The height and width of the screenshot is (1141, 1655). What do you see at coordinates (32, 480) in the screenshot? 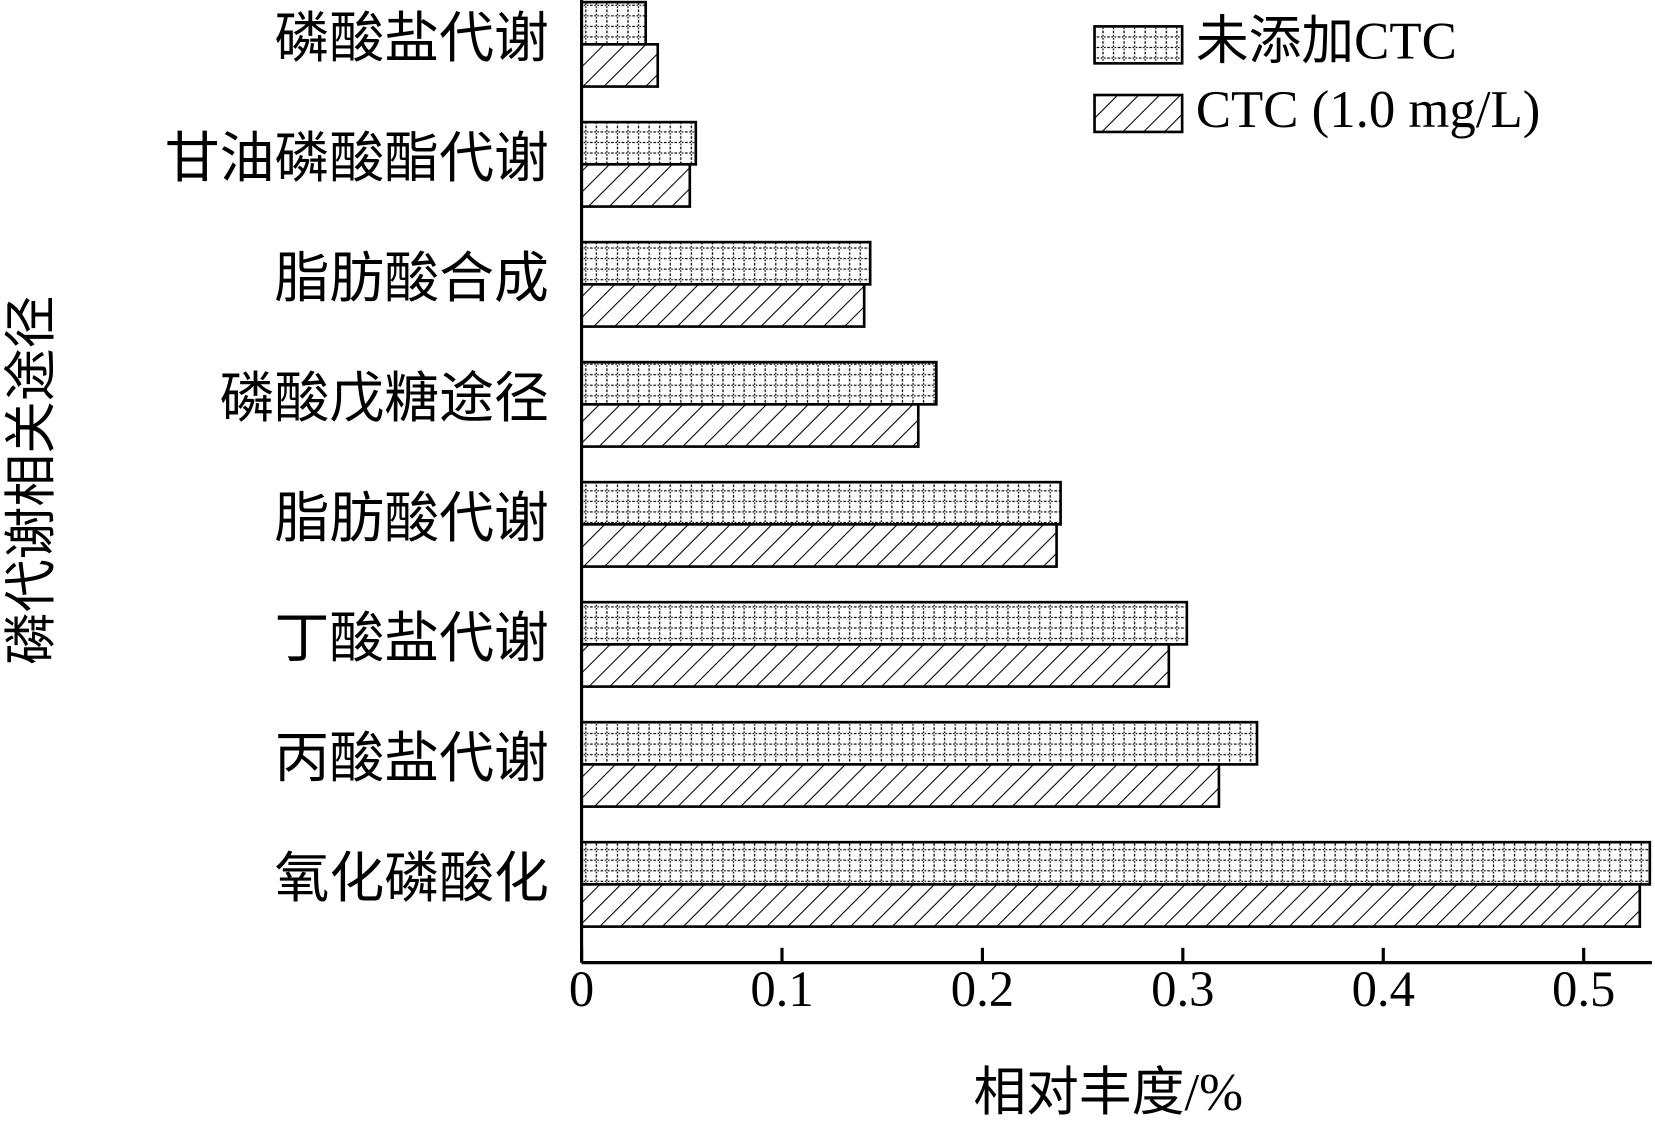
I see `y-axis-title: 磷代谢相关途径` at bounding box center [32, 480].